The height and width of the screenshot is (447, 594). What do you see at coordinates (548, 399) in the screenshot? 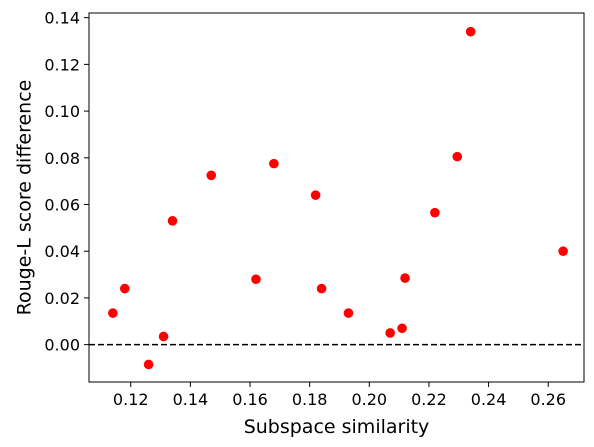
I see `x-tick-label: 0.26` at bounding box center [548, 399].